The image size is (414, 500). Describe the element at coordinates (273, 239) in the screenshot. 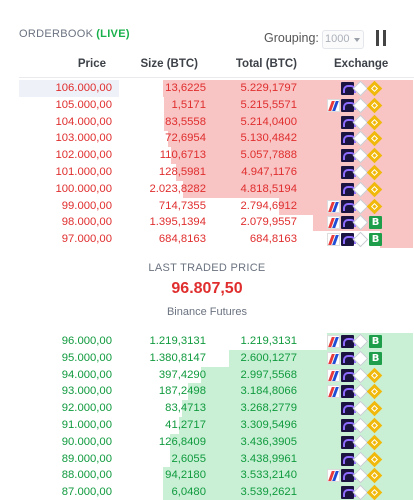

I see `ask-total: 684,8163` at that location.